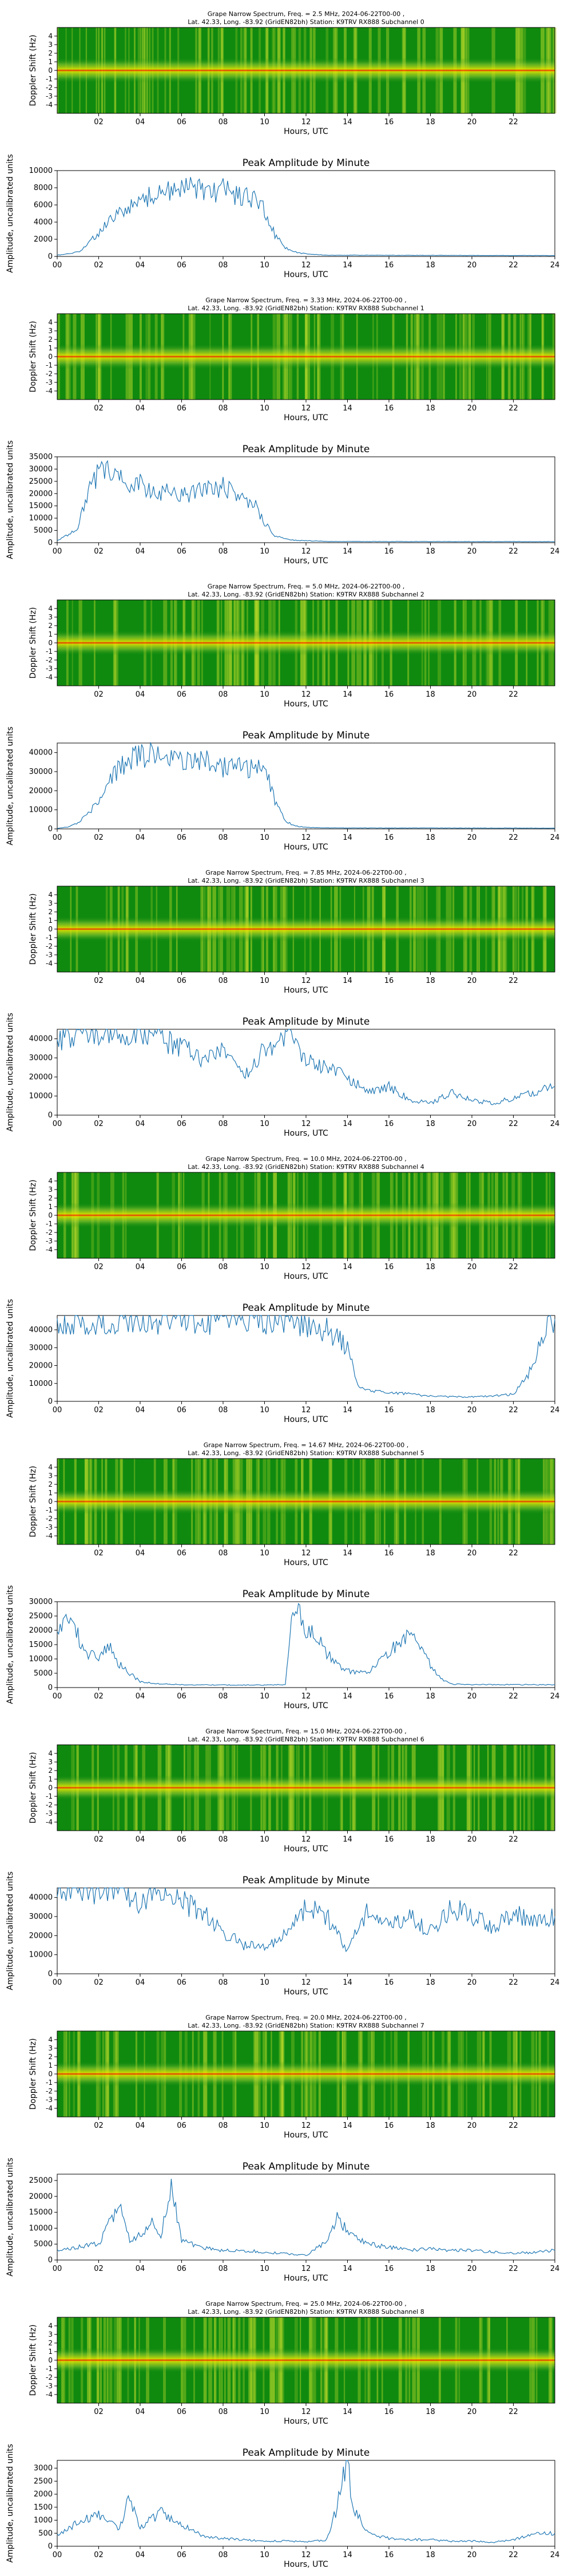 This screenshot has width=572, height=2576. I want to click on doppler-tick-label: -1, so click(49, 2083).